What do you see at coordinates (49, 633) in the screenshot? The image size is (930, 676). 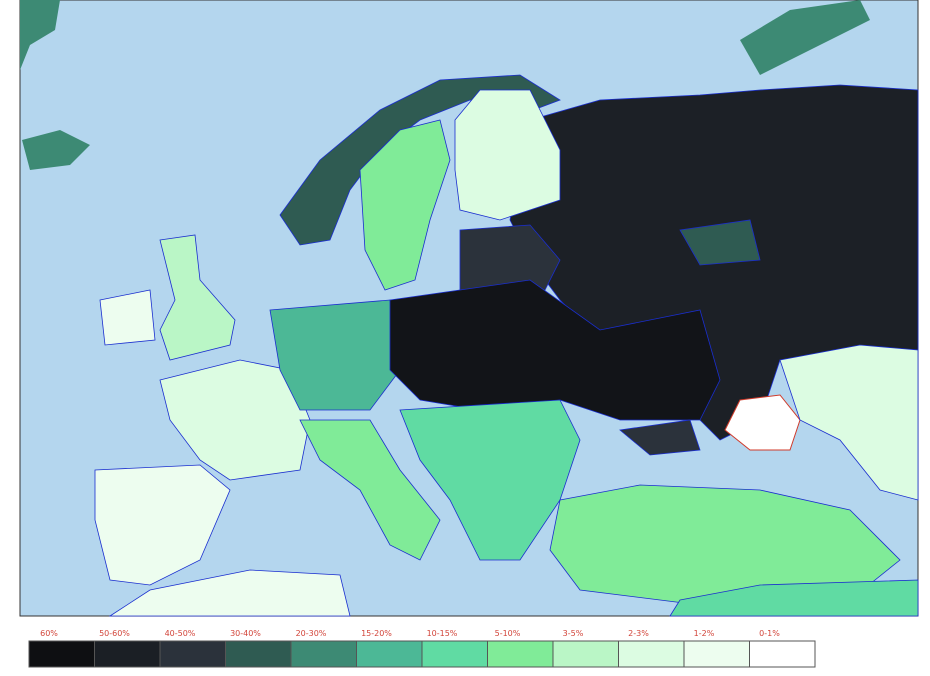 I see `legend-label: 60%` at bounding box center [49, 633].